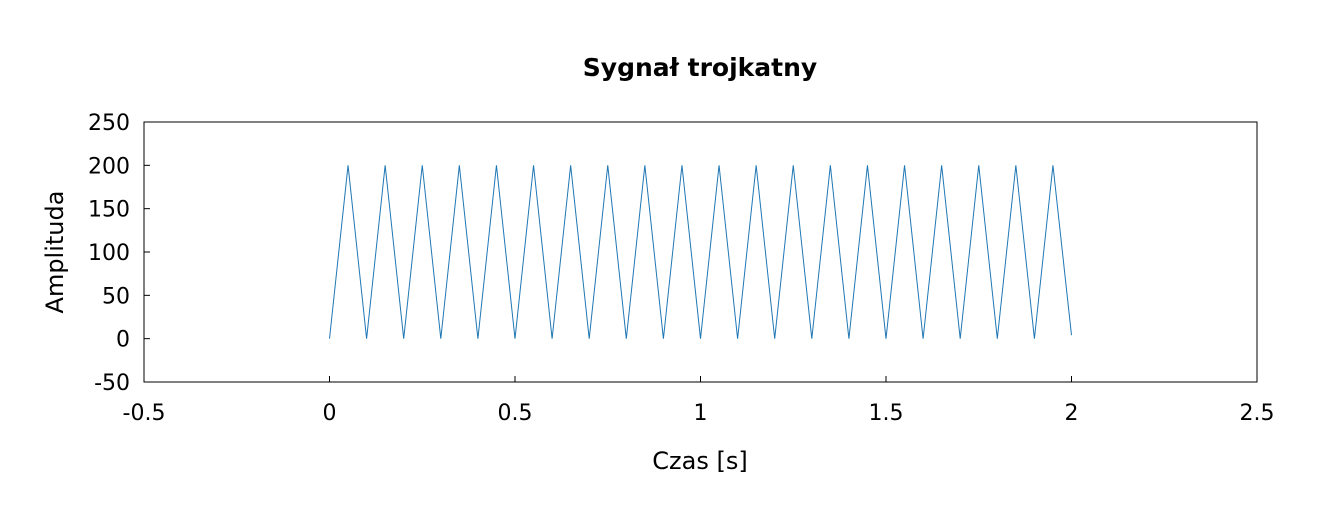 The image size is (1322, 516). What do you see at coordinates (700, 67) in the screenshot?
I see `chart-title: Sygnał trojkatny` at bounding box center [700, 67].